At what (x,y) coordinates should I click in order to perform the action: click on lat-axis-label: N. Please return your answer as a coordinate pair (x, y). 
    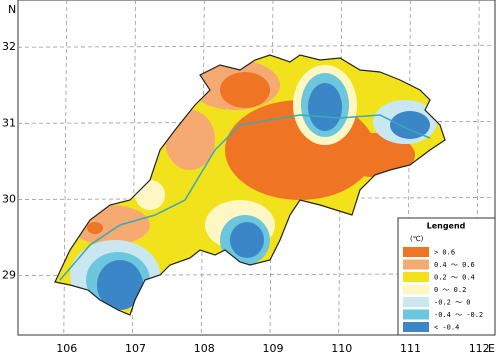
    Looking at the image, I should click on (12, 9).